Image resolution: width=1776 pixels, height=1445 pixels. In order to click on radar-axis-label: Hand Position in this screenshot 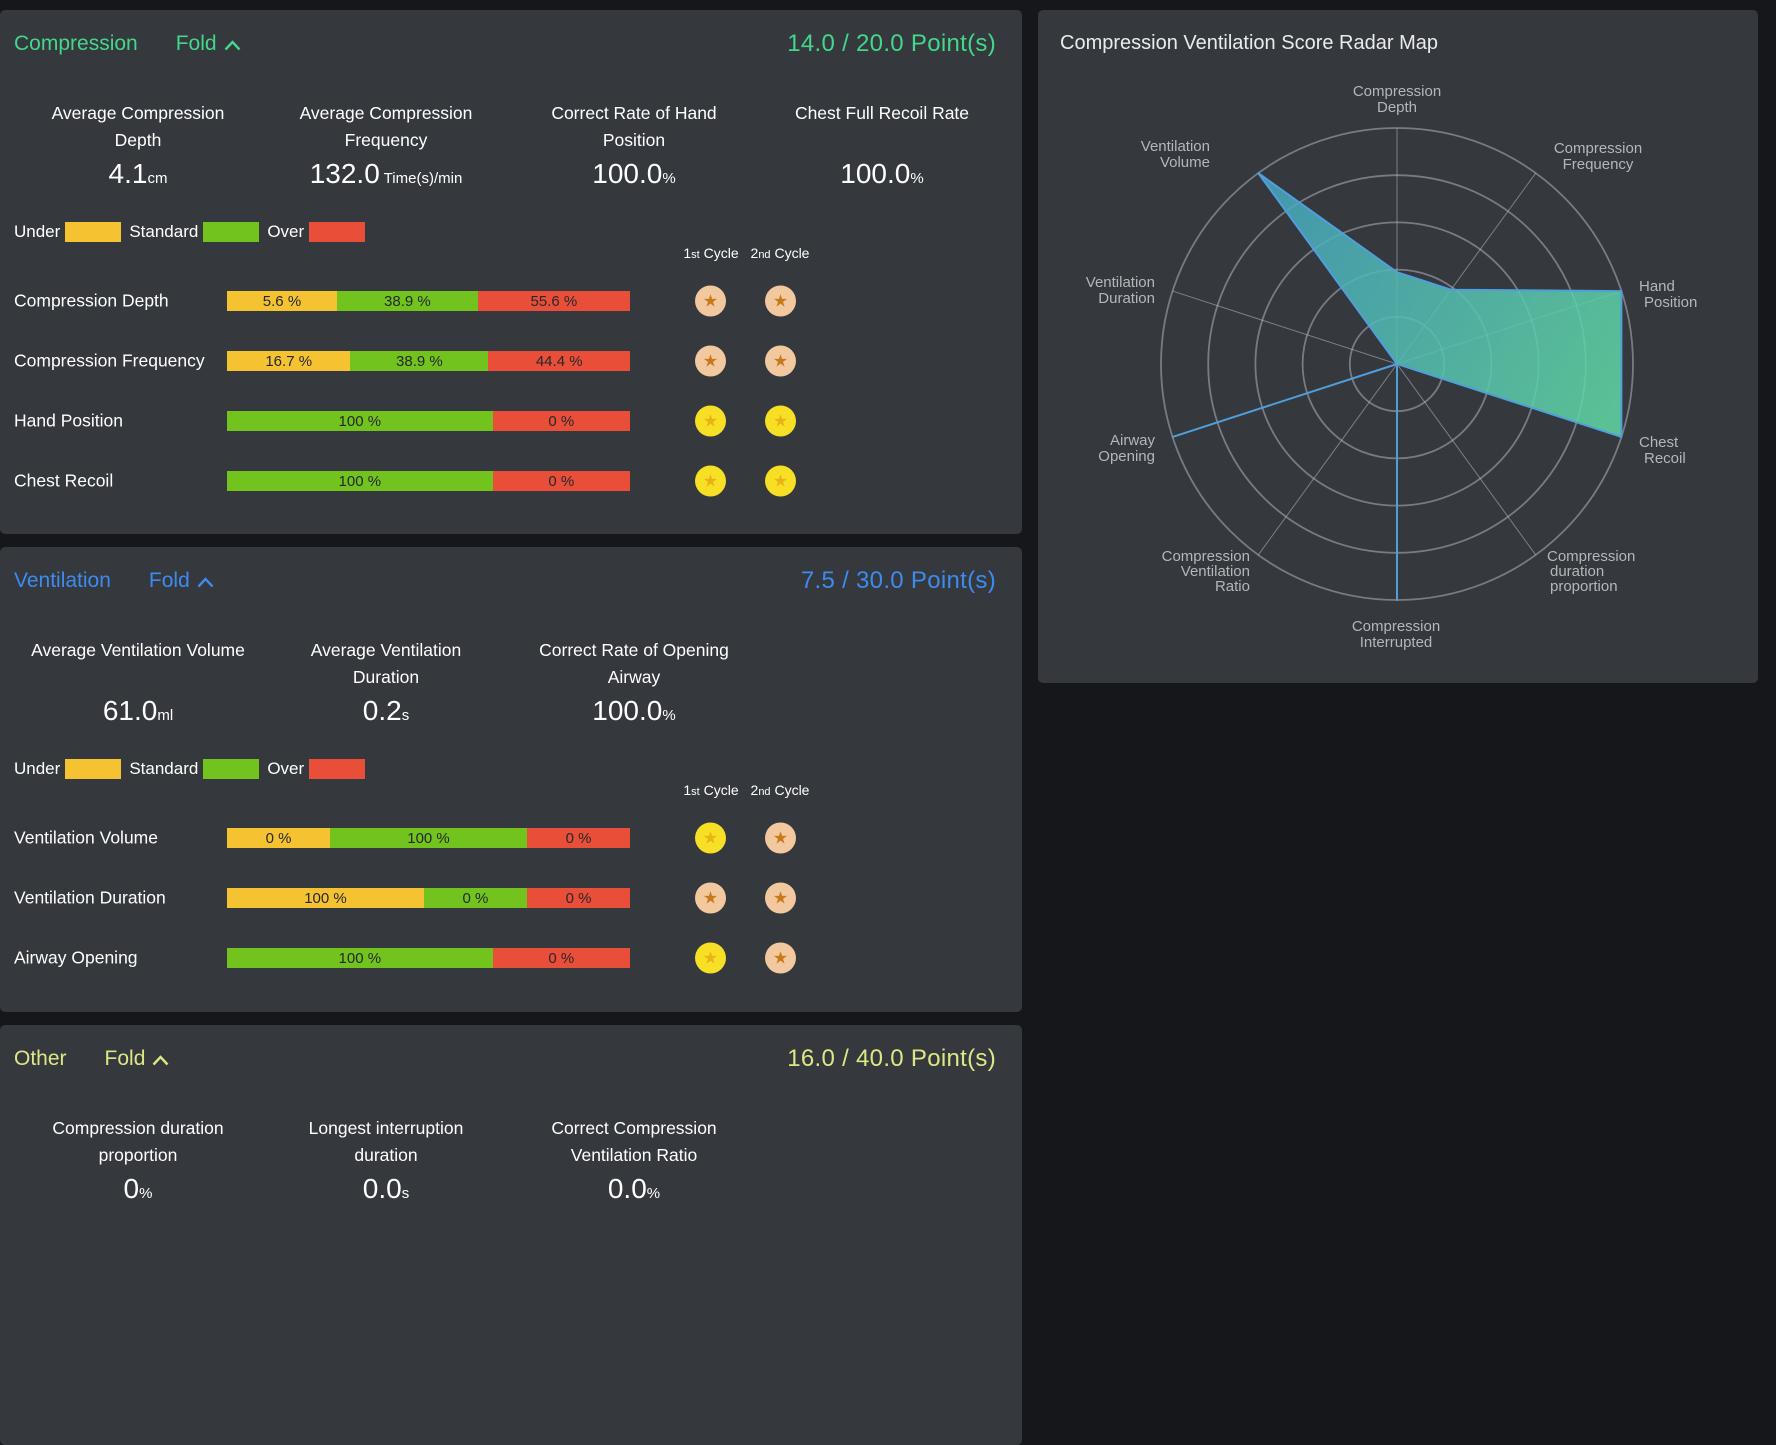, I will do `click(1668, 294)`.